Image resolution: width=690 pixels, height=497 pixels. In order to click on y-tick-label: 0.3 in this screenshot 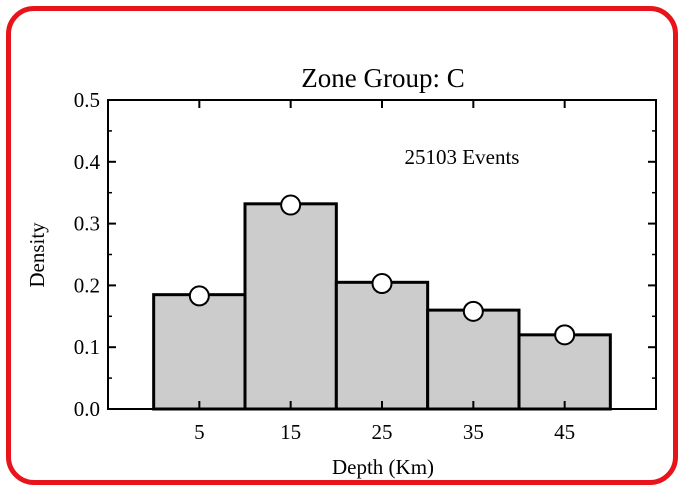, I will do `click(87, 224)`.